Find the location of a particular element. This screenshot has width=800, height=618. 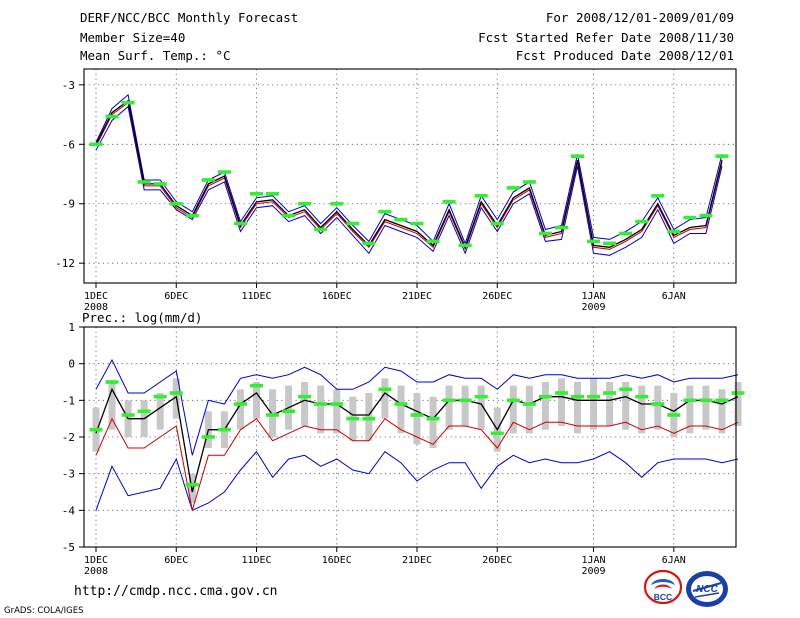

xtick-label: 21DEC is located at coordinates (417, 296).